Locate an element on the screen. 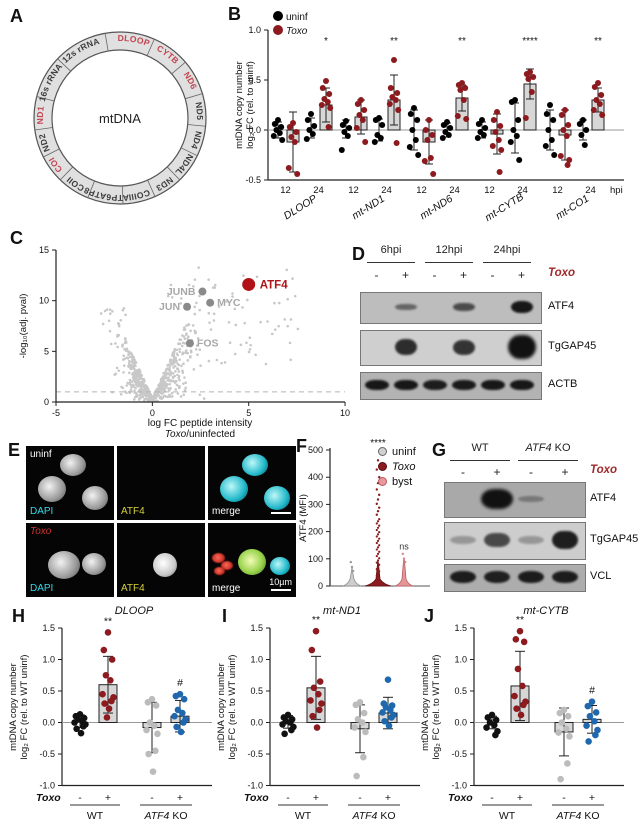 The width and height of the screenshot is (640, 833). legend-dot is located at coordinates (382, 466).